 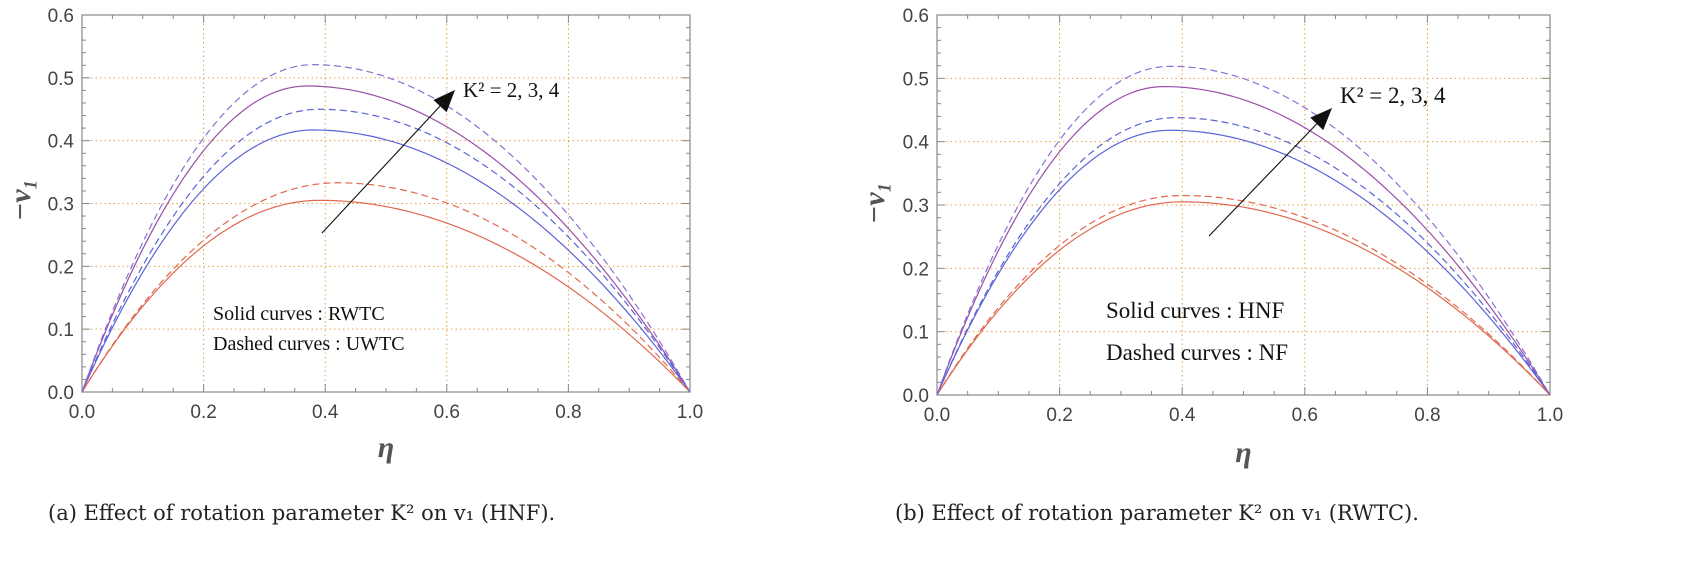 I want to click on legend-text: Solid curves : HNF, so click(x=1195, y=310).